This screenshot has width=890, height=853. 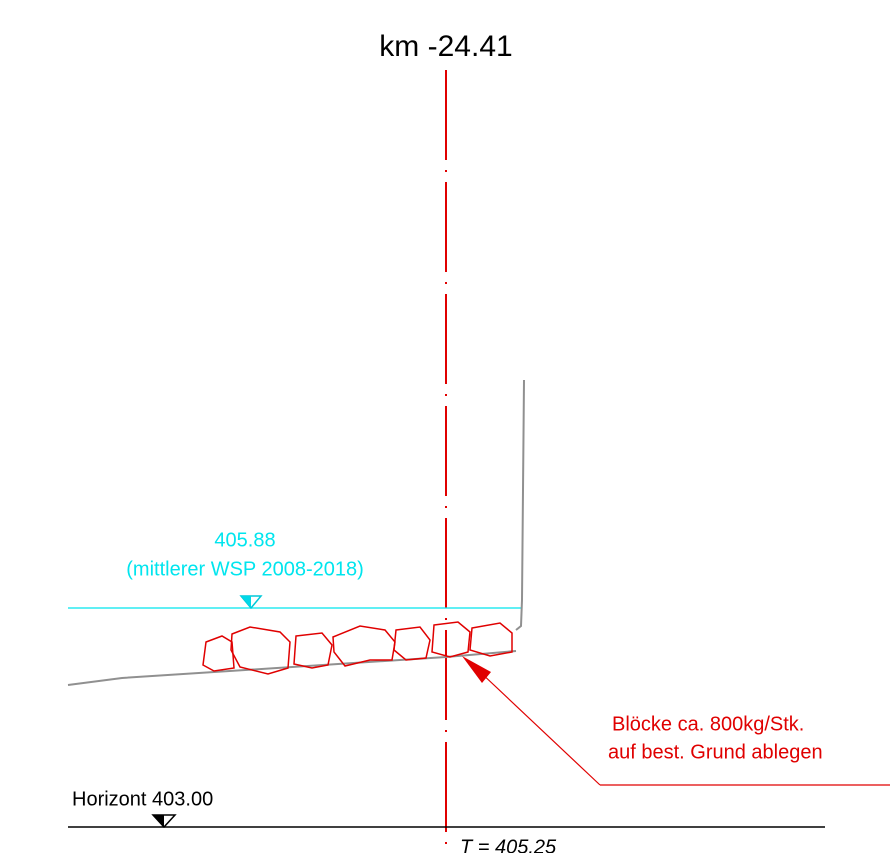 I want to click on leader-line, so click(x=539, y=727).